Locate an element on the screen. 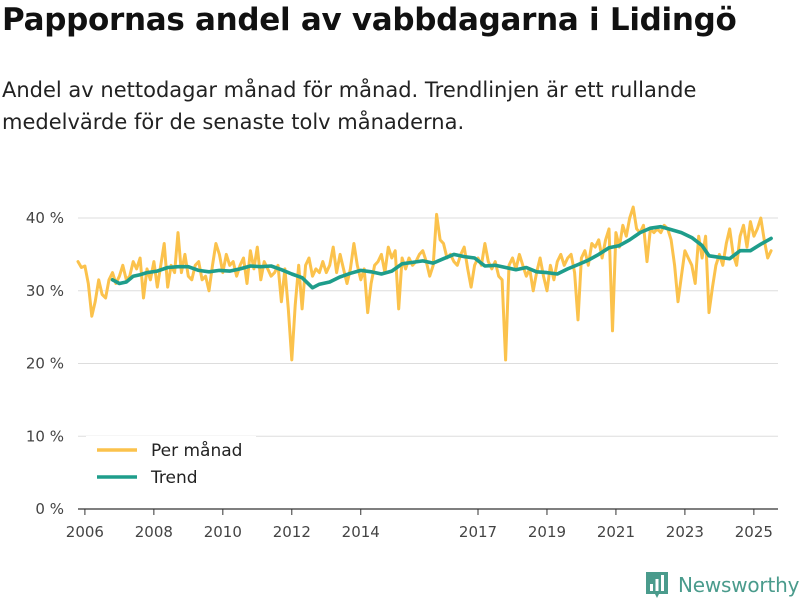 This screenshot has width=800, height=602. x-tick-label: 2008 is located at coordinates (154, 532).